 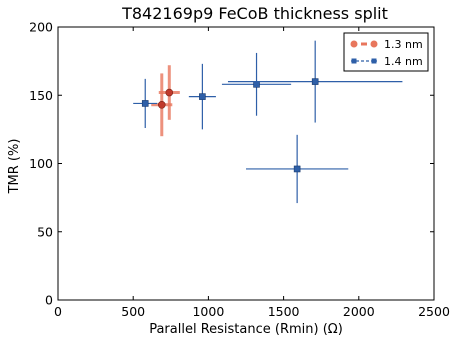 What do you see at coordinates (403, 44) in the screenshot?
I see `legend-label: 1.3 nm` at bounding box center [403, 44].